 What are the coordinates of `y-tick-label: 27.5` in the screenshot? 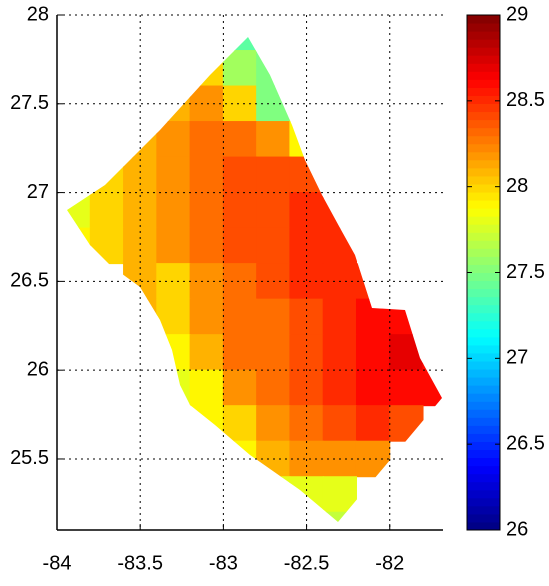 It's located at (29, 103).